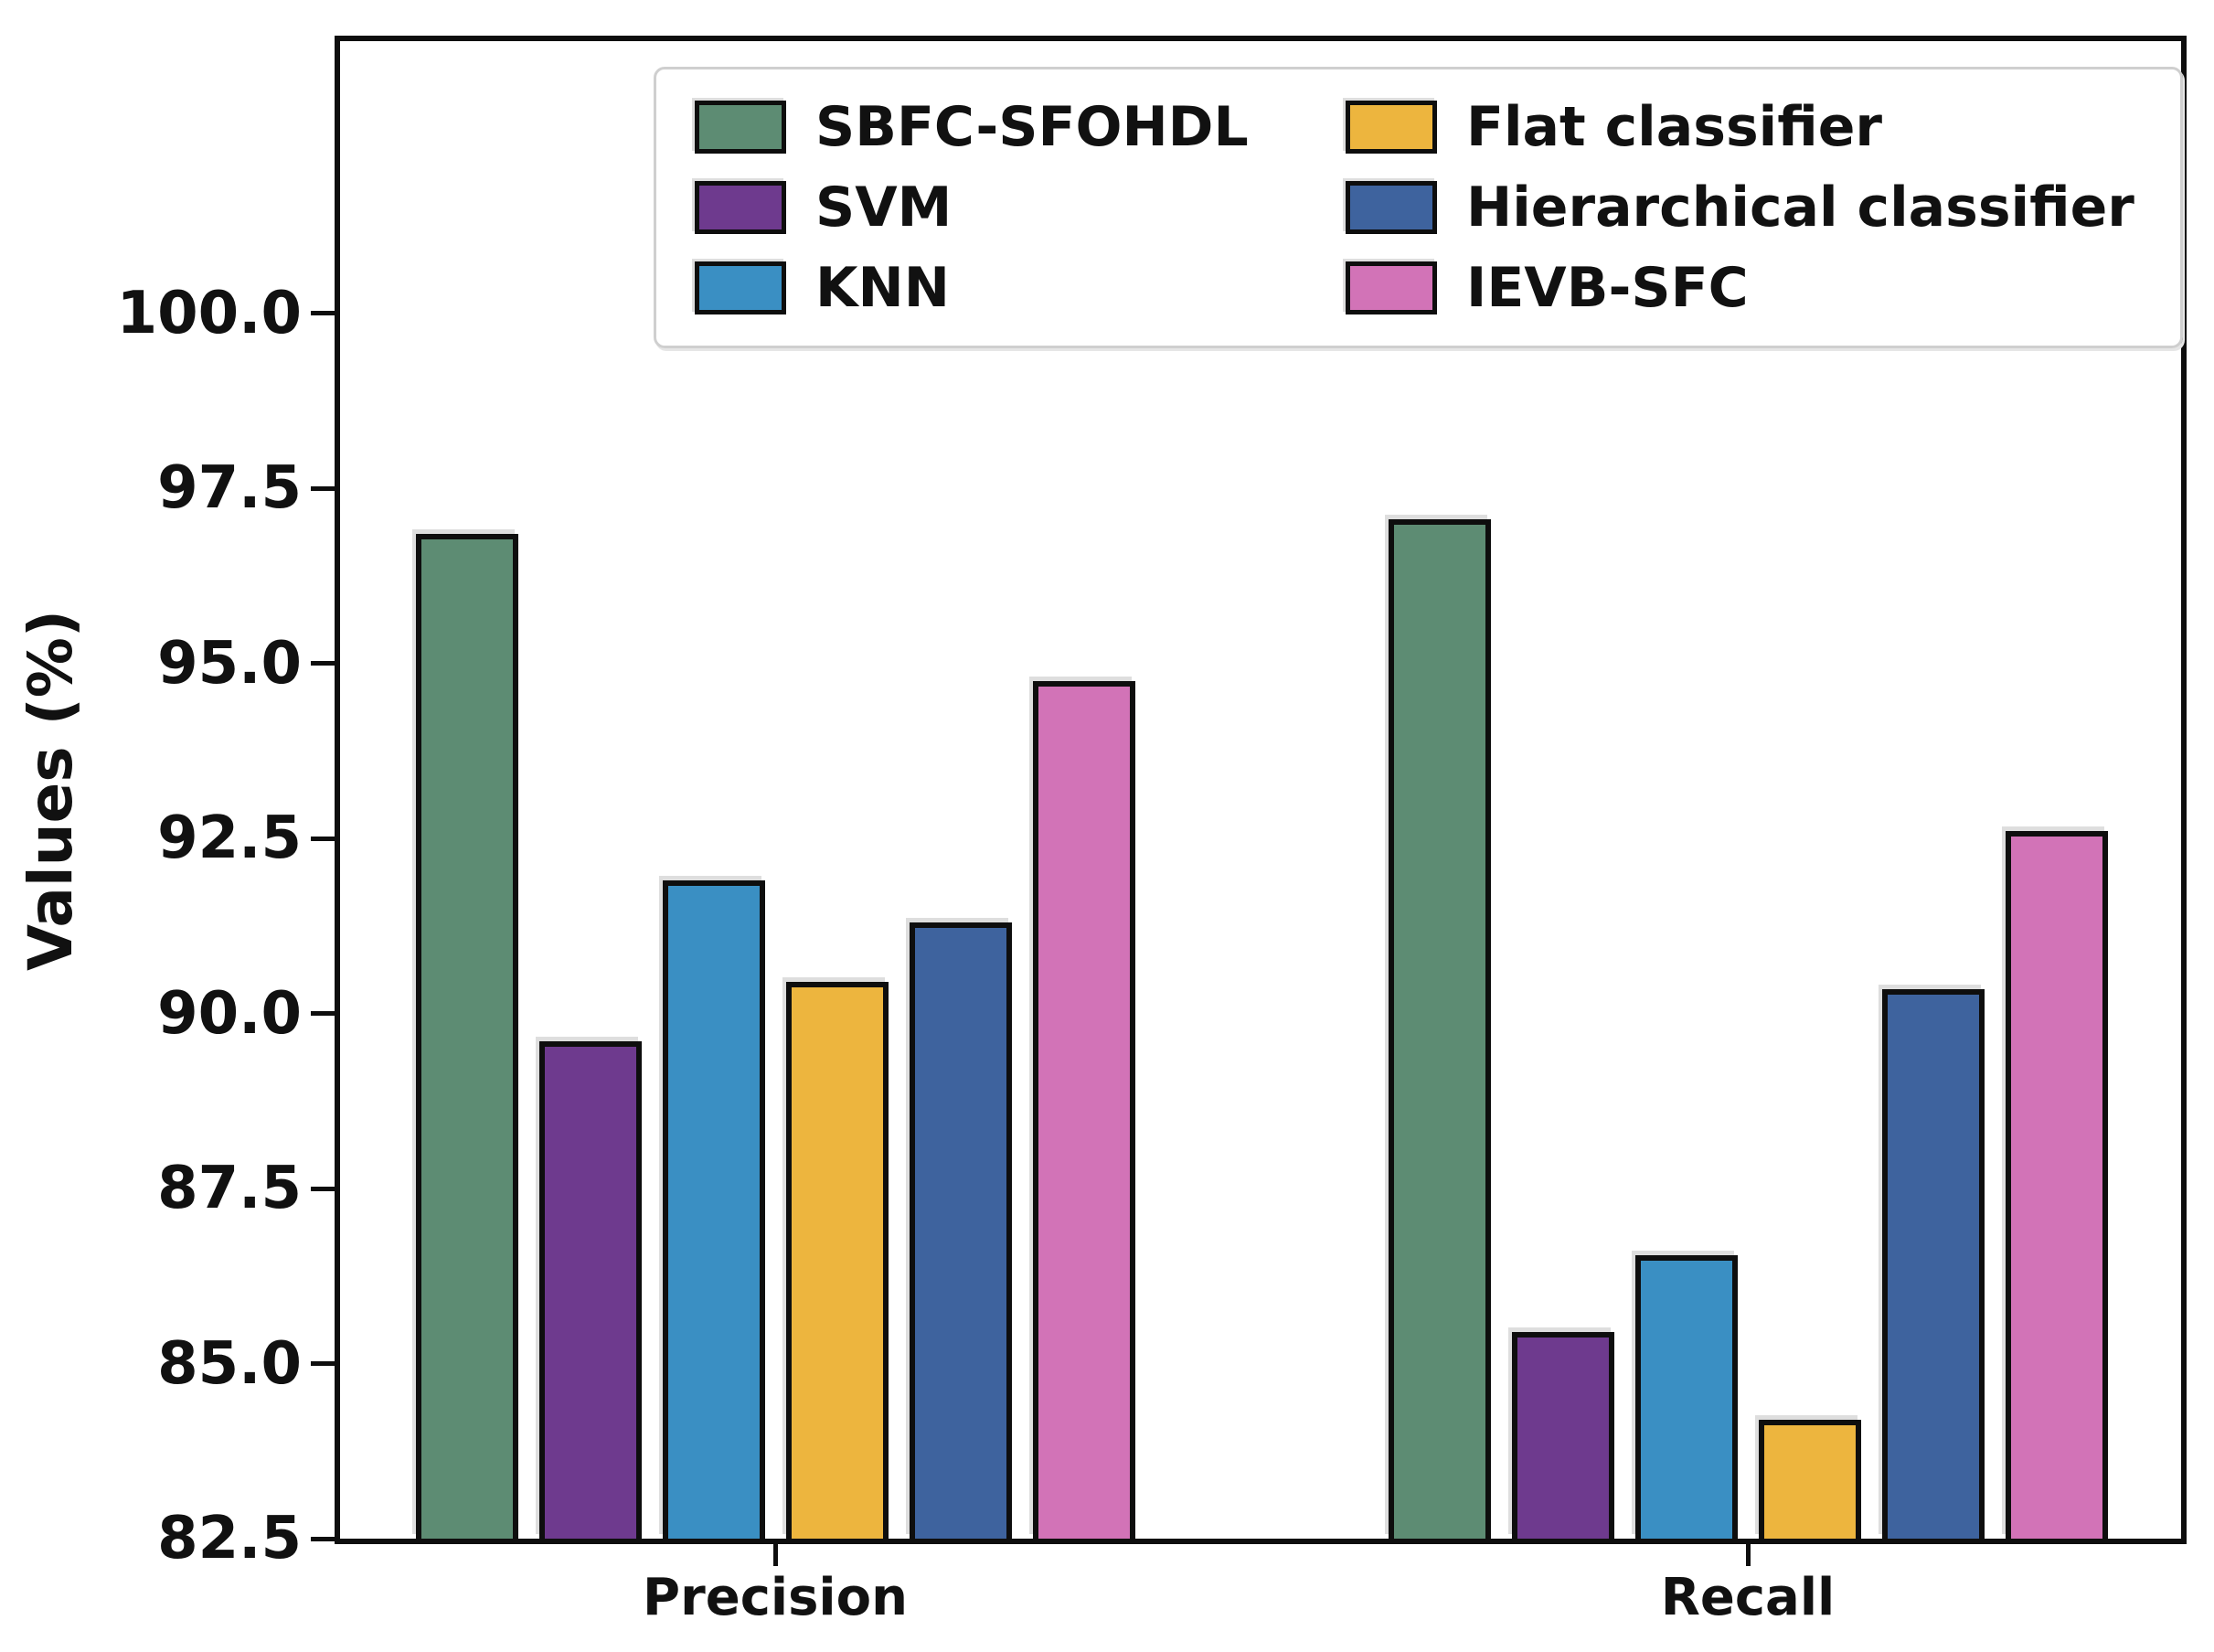 The height and width of the screenshot is (1652, 2214). What do you see at coordinates (229, 1364) in the screenshot?
I see `y-tick-label: 85.0` at bounding box center [229, 1364].